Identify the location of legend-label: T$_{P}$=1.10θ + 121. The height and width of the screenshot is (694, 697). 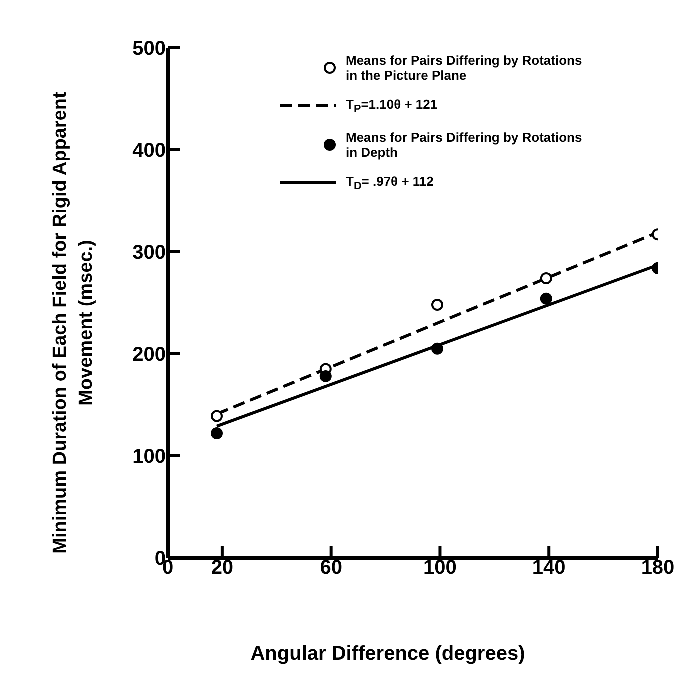
(392, 106).